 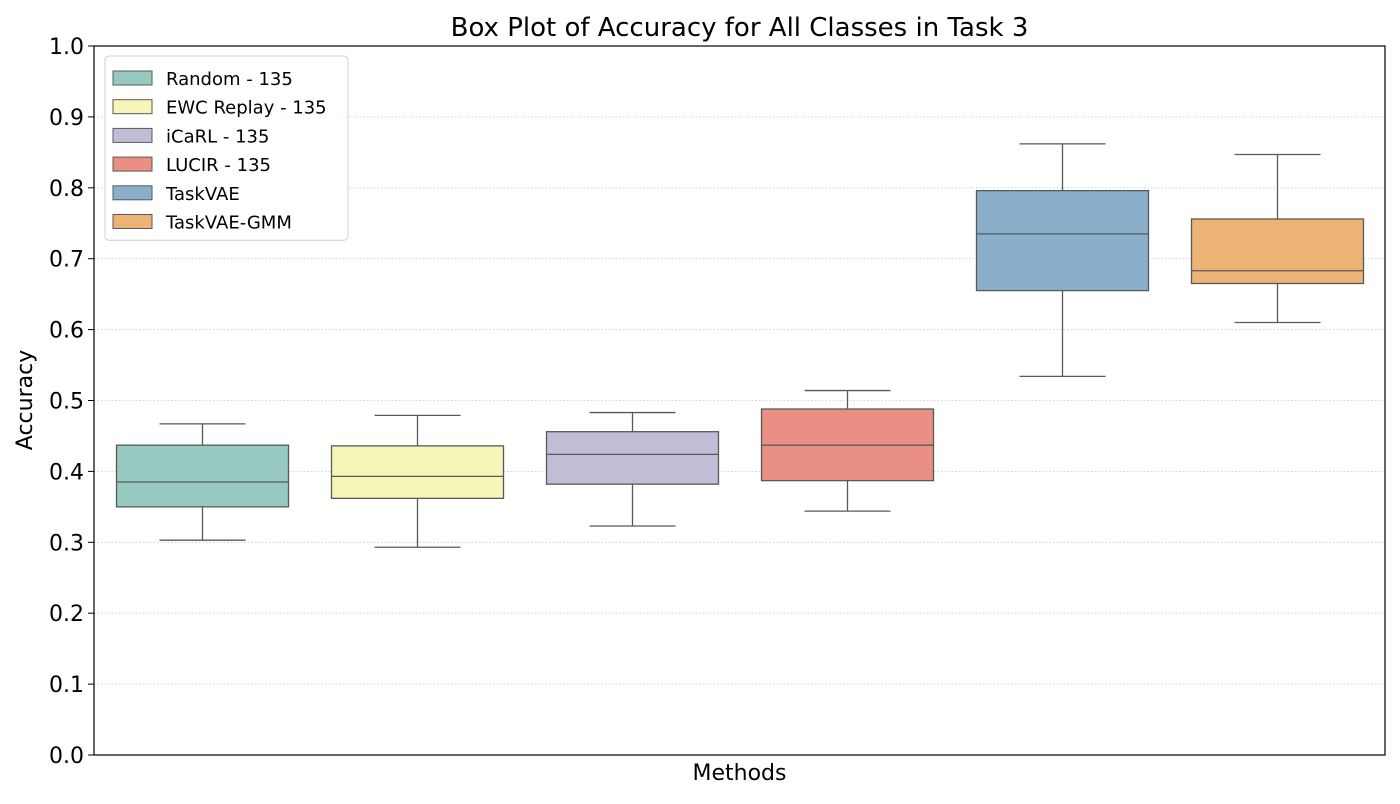 What do you see at coordinates (66, 331) in the screenshot?
I see `y-tick-label: 0.6` at bounding box center [66, 331].